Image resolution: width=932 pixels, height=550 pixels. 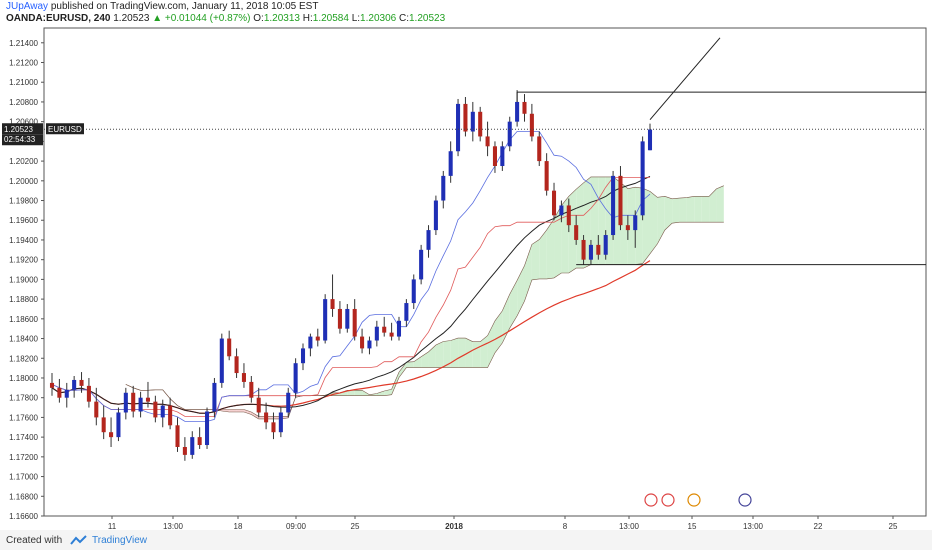 What do you see at coordinates (296, 526) in the screenshot?
I see `x-tick-label: 09:00` at bounding box center [296, 526].